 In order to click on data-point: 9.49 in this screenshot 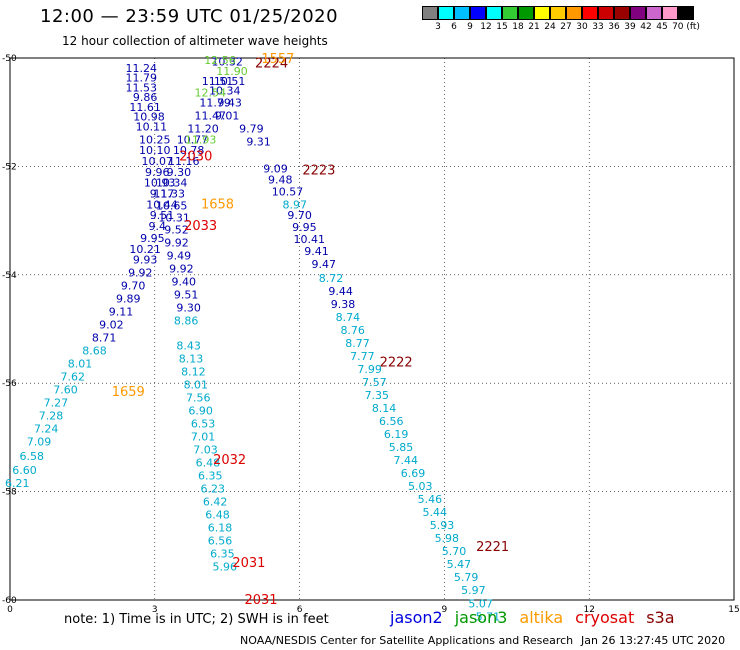, I will do `click(179, 255)`.